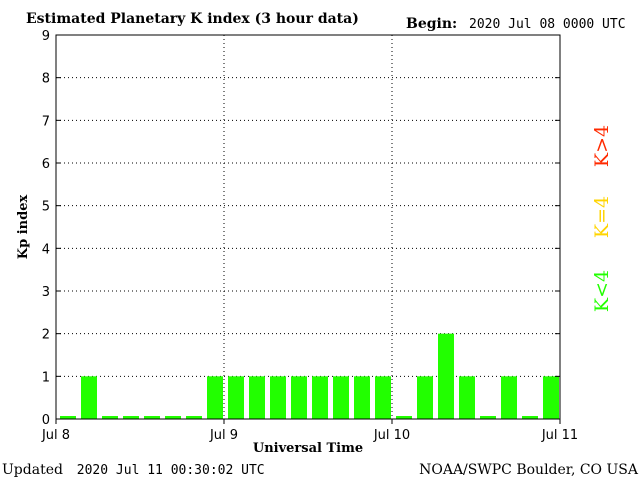 This screenshot has height=480, width=640. Describe the element at coordinates (308, 448) in the screenshot. I see `x-axis-label: Universal Time` at that location.